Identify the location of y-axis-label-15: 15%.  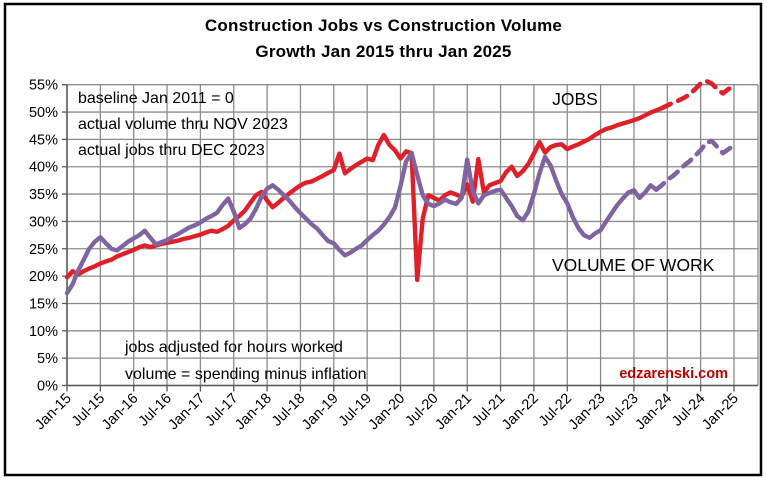
(43, 304).